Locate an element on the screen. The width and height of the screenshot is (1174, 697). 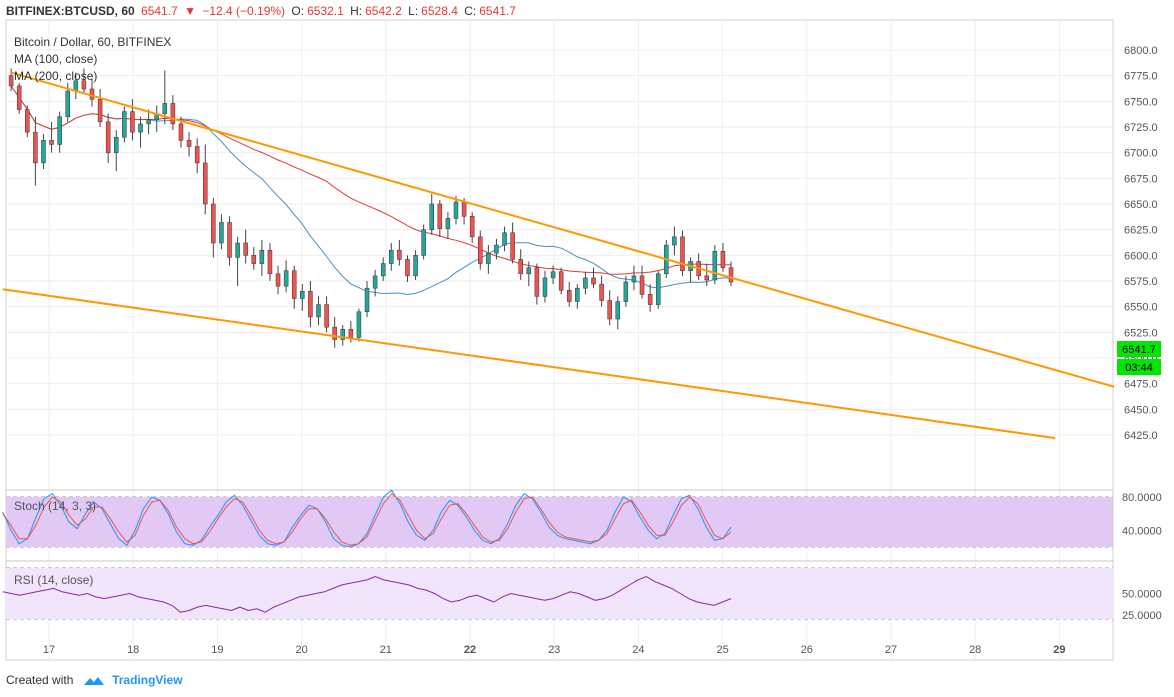
price-tick-label: 6525.0 is located at coordinates (1141, 333).